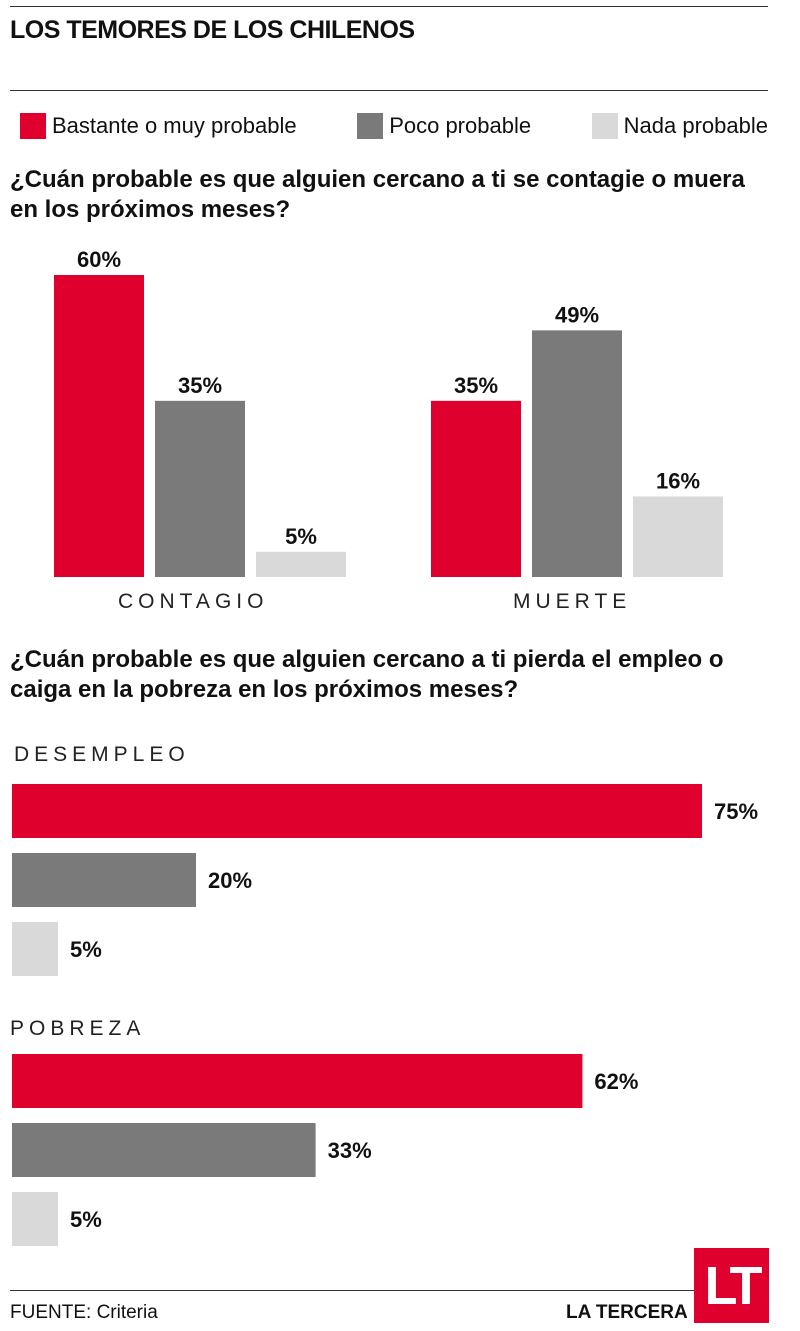 The image size is (800, 1331). Describe the element at coordinates (678, 536) in the screenshot. I see `bar-muerte-nada-probable` at that location.